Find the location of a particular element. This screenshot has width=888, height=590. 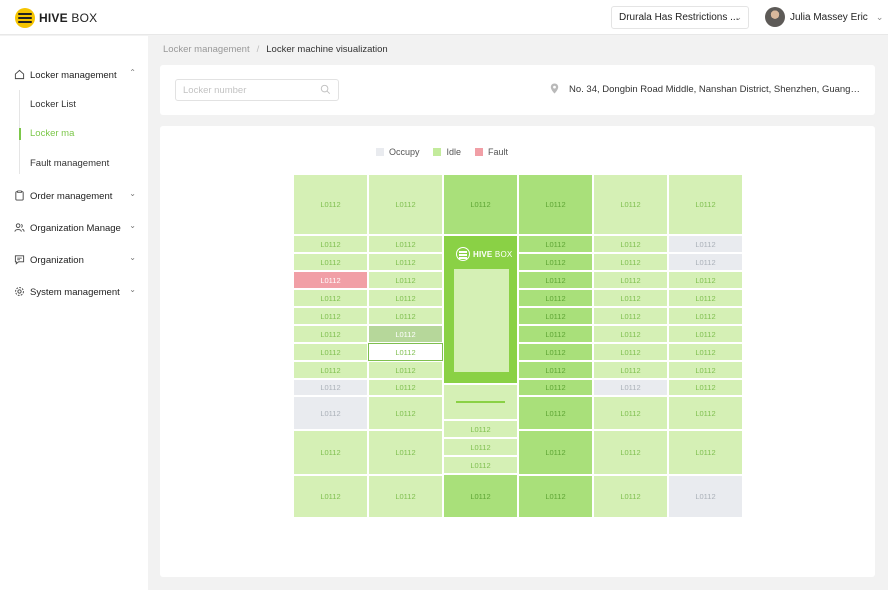

chevron-down-icon: ⌄ is located at coordinates (879, 16).